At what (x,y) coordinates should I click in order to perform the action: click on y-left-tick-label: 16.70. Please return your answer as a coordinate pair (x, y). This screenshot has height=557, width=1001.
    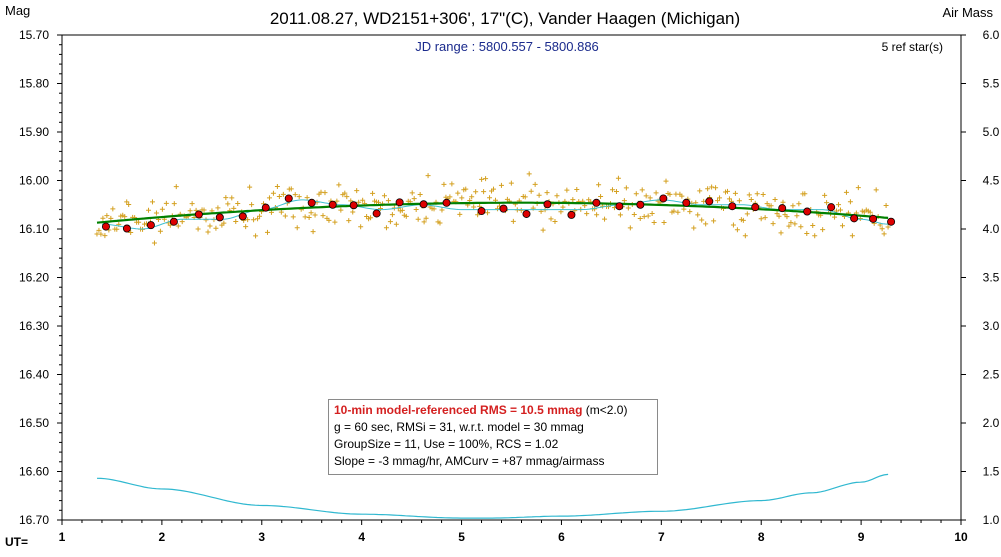
    Looking at the image, I should click on (34, 520).